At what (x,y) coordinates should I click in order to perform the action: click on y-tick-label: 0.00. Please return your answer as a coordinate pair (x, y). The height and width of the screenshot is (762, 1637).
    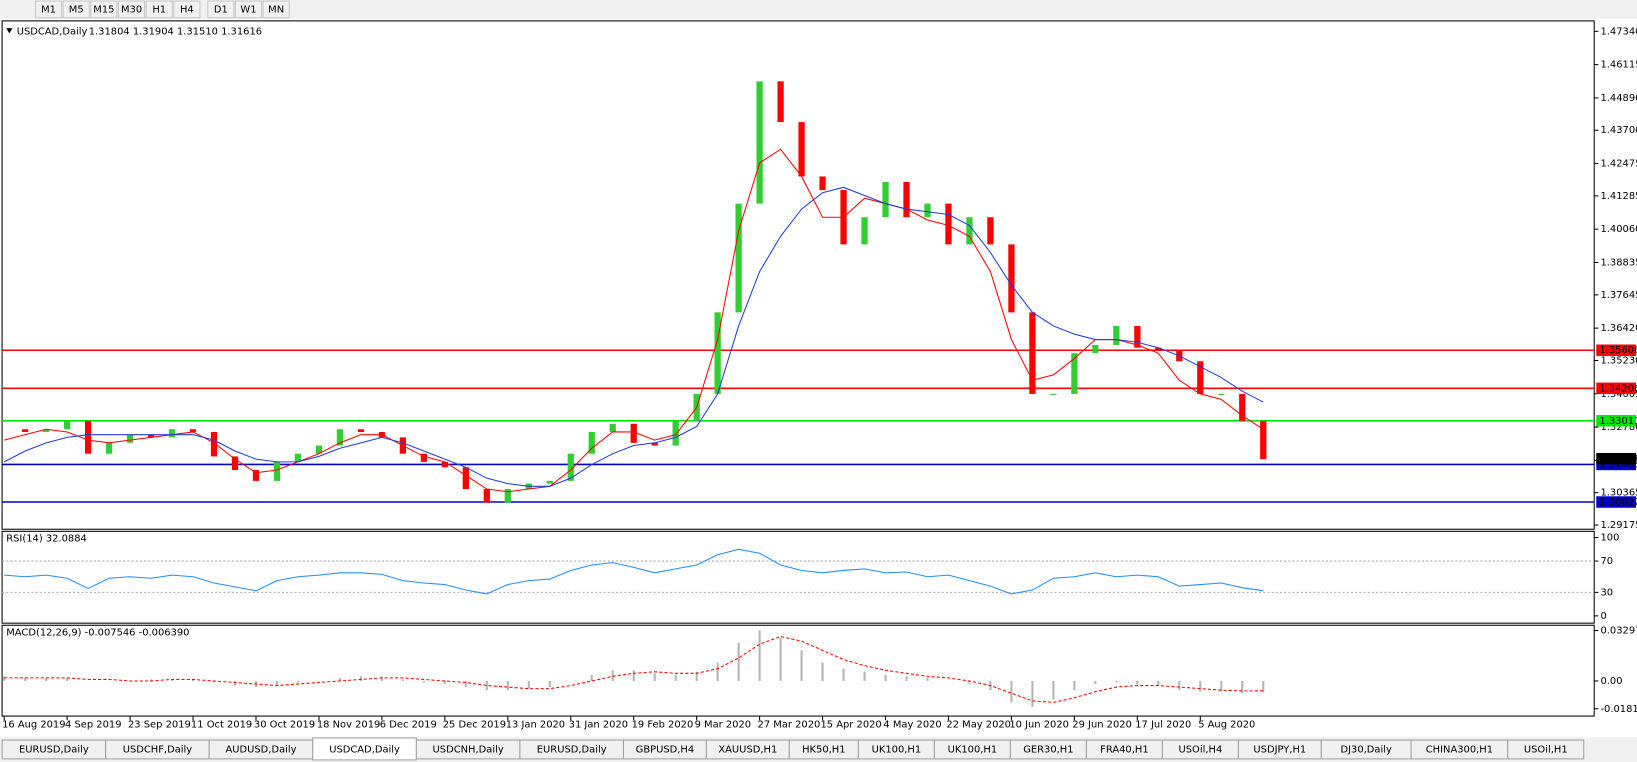
    Looking at the image, I should click on (1611, 681).